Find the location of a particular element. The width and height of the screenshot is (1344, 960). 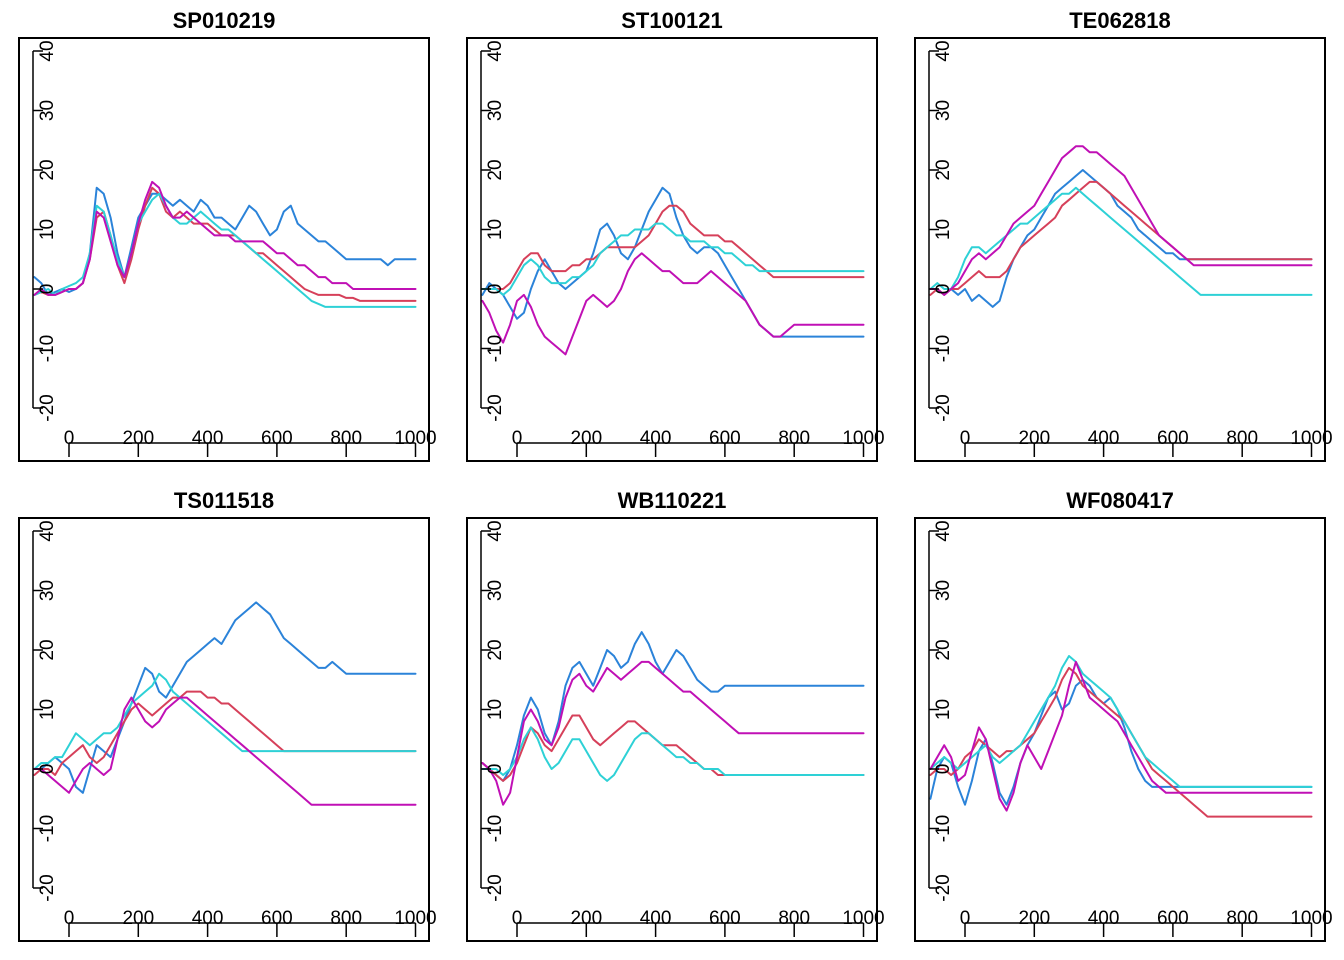

panel-title: ST100121 is located at coordinates (672, 20).